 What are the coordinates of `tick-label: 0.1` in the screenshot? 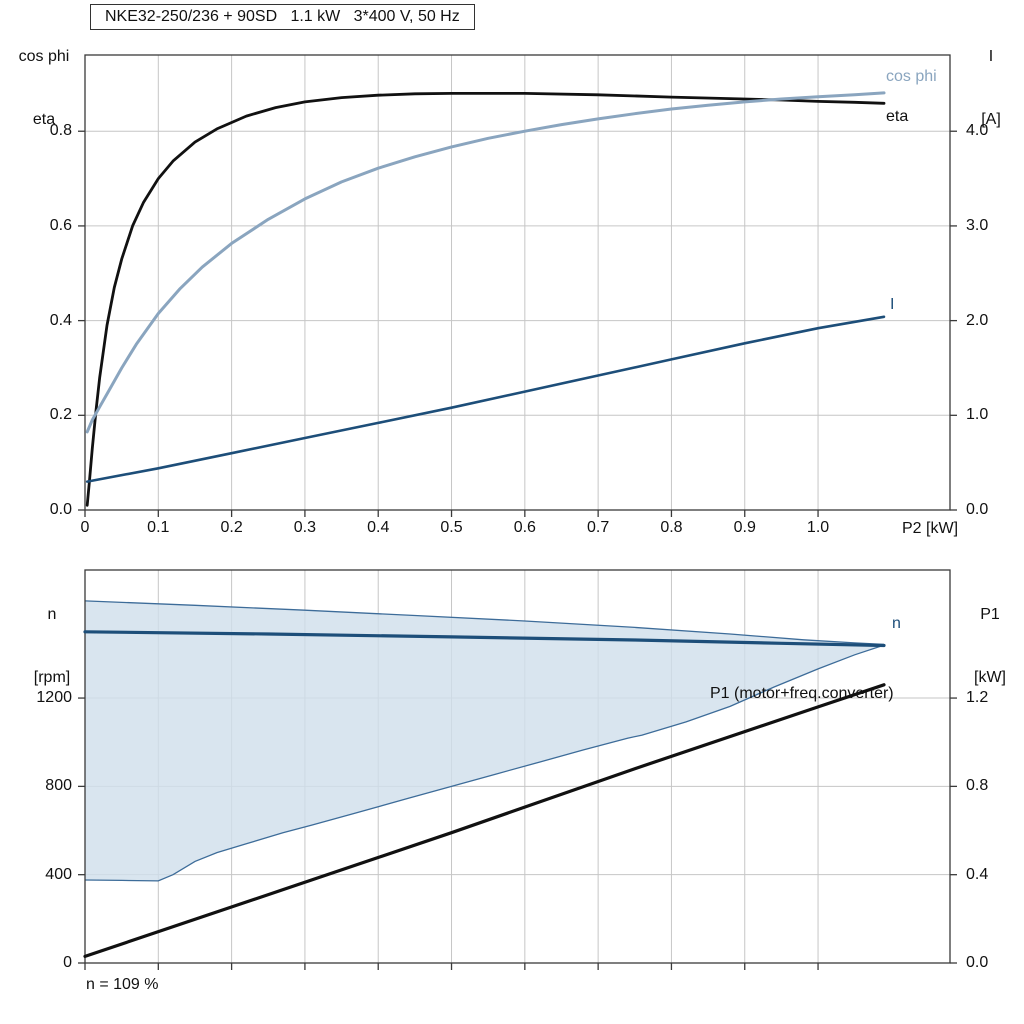 It's located at (158, 527).